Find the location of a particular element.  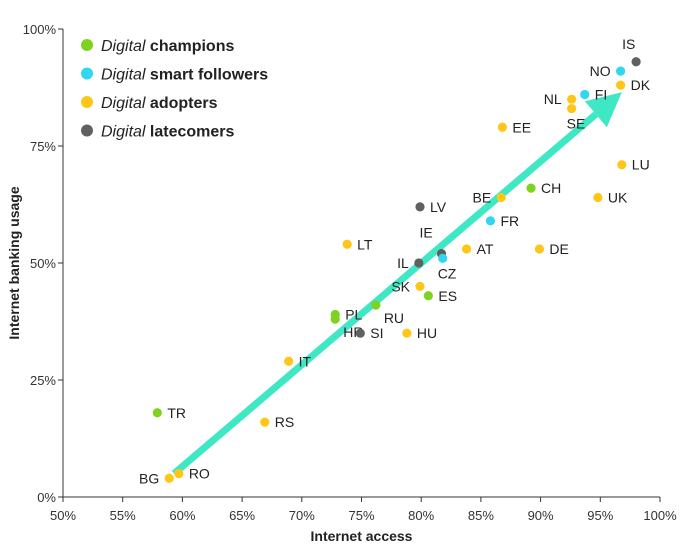

point-label-lt: LT is located at coordinates (365, 244).